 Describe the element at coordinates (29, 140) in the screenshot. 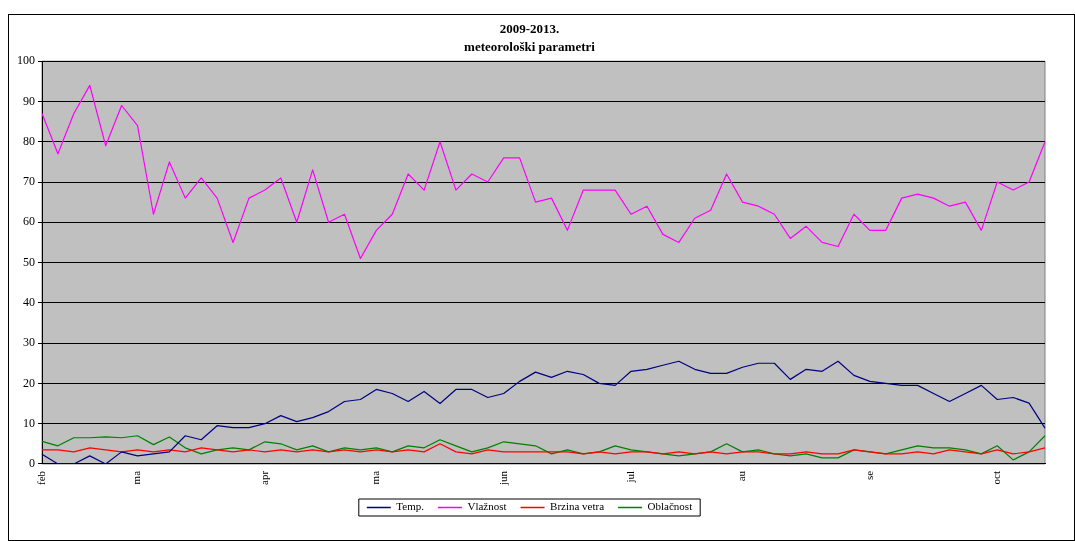

I see `y-tick-label: 80` at that location.